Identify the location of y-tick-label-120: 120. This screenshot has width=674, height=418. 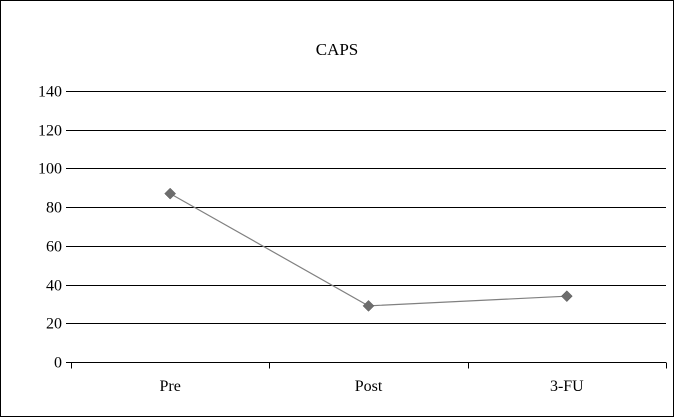
(50, 131).